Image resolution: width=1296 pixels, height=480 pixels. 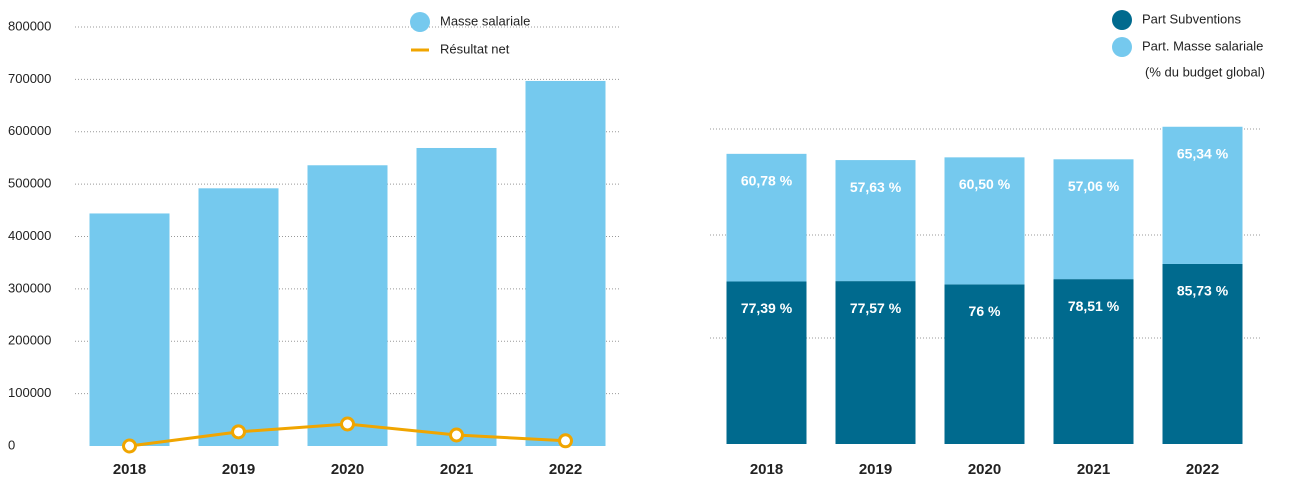 I want to click on y-tick-label: 600000, so click(x=29, y=130).